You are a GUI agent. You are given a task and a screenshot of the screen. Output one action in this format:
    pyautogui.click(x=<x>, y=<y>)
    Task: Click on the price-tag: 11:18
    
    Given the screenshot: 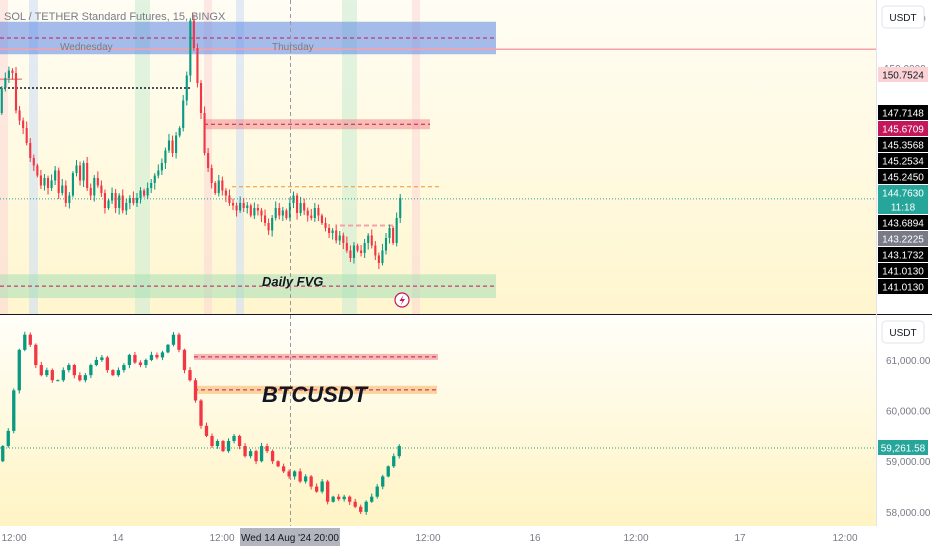 What is the action you would take?
    pyautogui.click(x=903, y=206)
    